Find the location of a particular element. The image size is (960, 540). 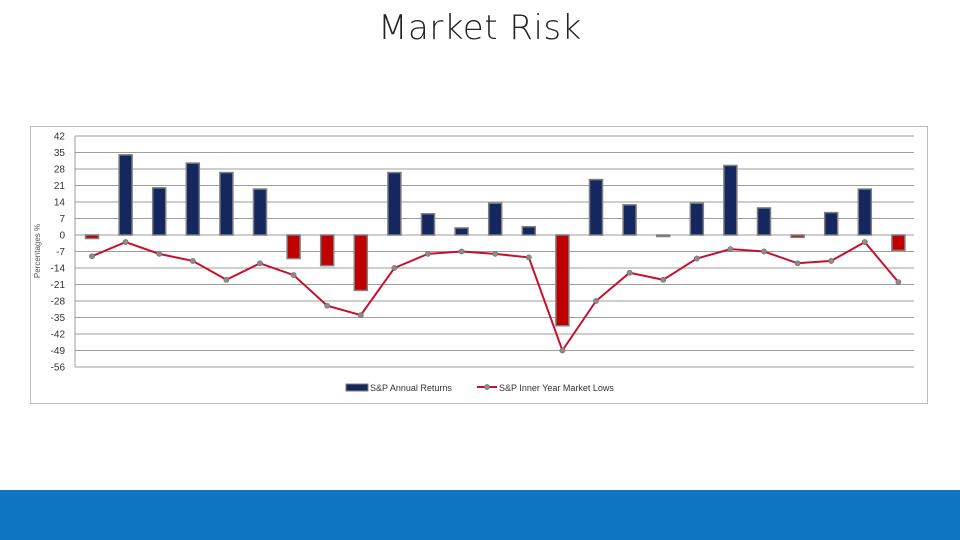

y-tick-label: -56 is located at coordinates (58, 368).